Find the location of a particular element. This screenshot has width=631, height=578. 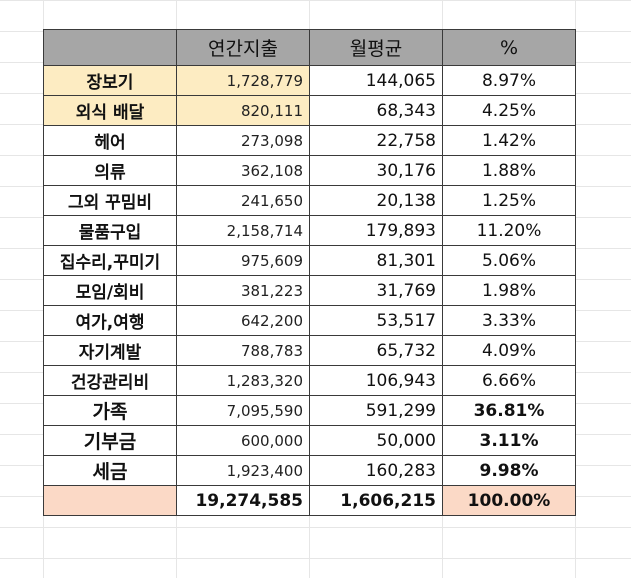

cell-percent: 1.88% is located at coordinates (509, 170).